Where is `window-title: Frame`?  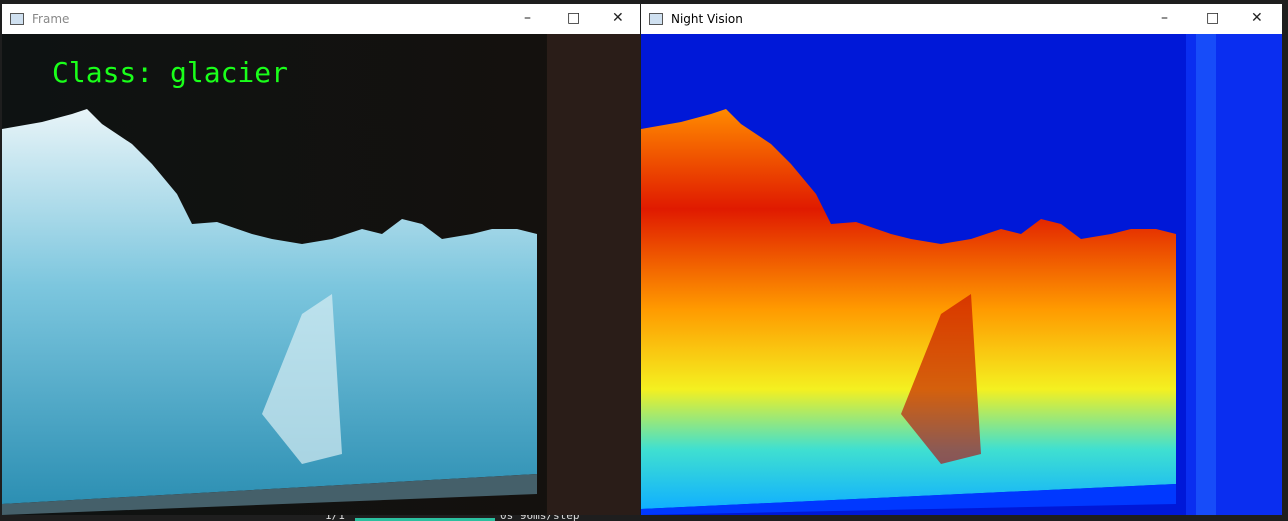
window-title: Frame is located at coordinates (51, 19).